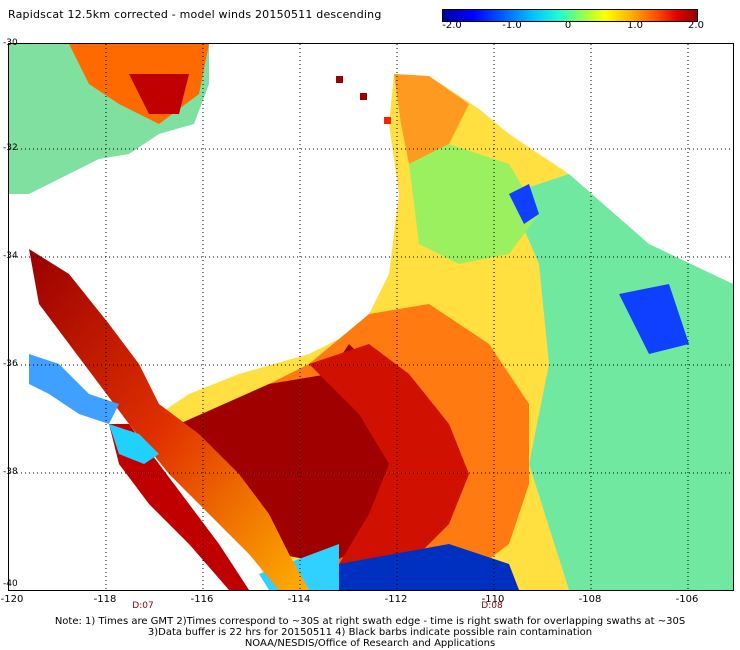 The height and width of the screenshot is (650, 740). What do you see at coordinates (10, 148) in the screenshot?
I see `lat-label: -32` at bounding box center [10, 148].